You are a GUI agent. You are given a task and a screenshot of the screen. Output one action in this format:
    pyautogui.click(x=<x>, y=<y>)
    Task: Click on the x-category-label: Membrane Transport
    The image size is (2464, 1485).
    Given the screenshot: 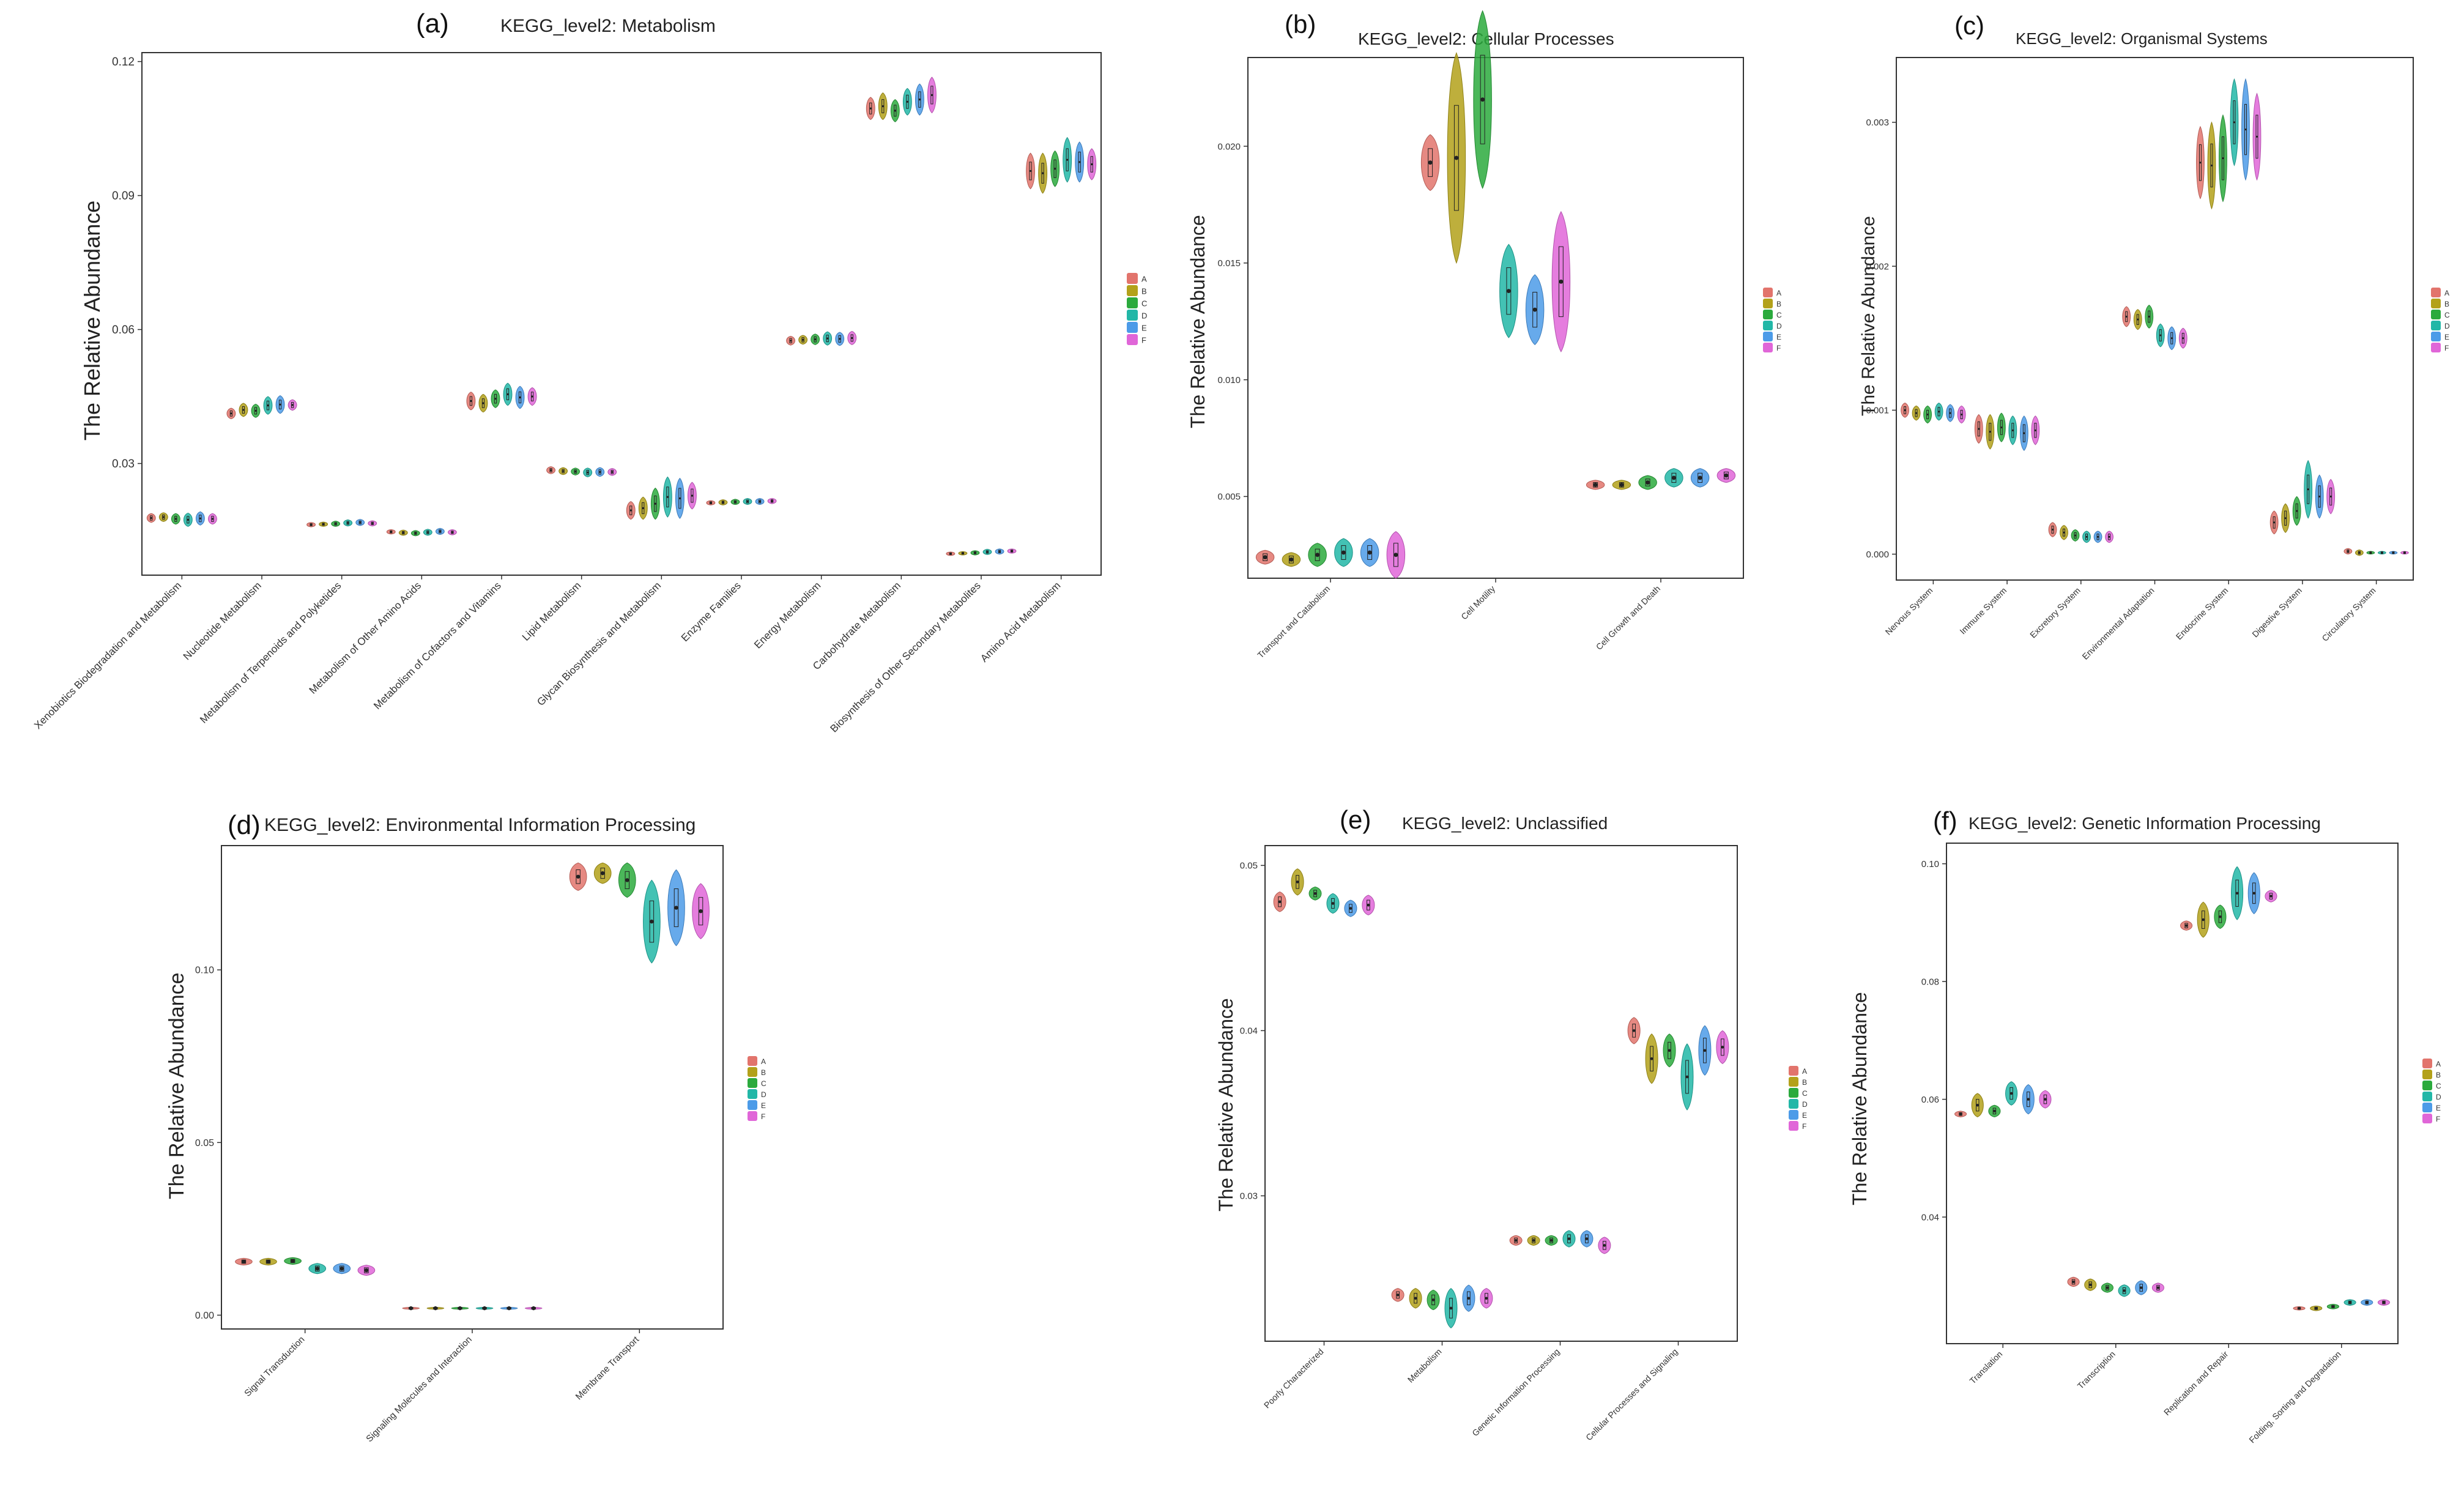 What is the action you would take?
    pyautogui.click(x=608, y=1368)
    